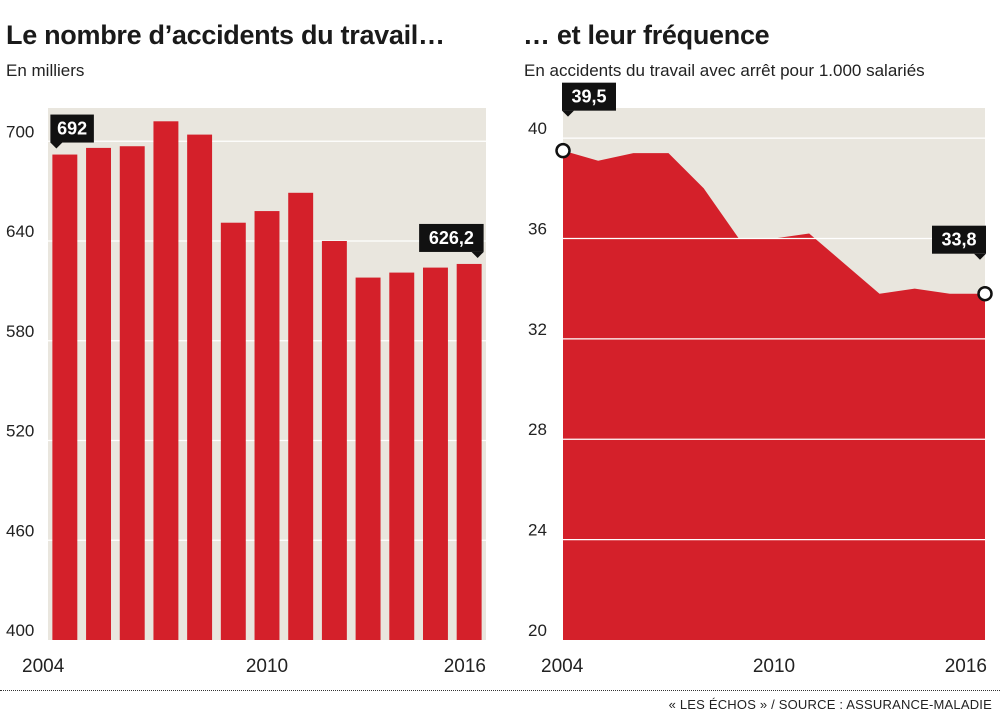 Image resolution: width=1000 pixels, height=717 pixels. I want to click on bar-2004, so click(65, 397).